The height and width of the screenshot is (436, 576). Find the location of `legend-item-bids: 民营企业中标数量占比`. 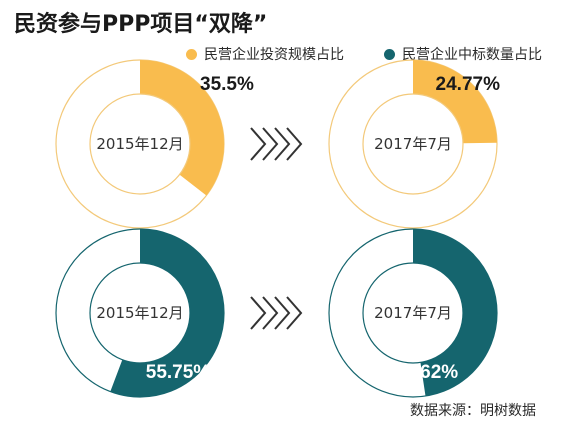

legend-item-bids: 民营企业中标数量占比 is located at coordinates (463, 54).